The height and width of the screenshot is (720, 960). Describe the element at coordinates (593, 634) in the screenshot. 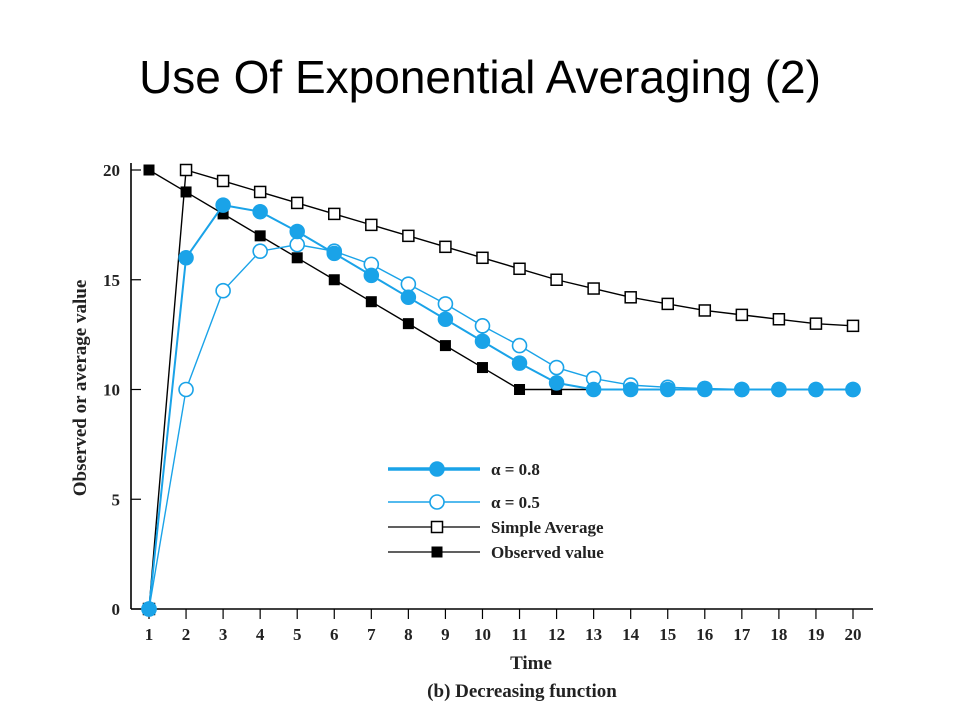

I see `x-tick-label: 13` at that location.